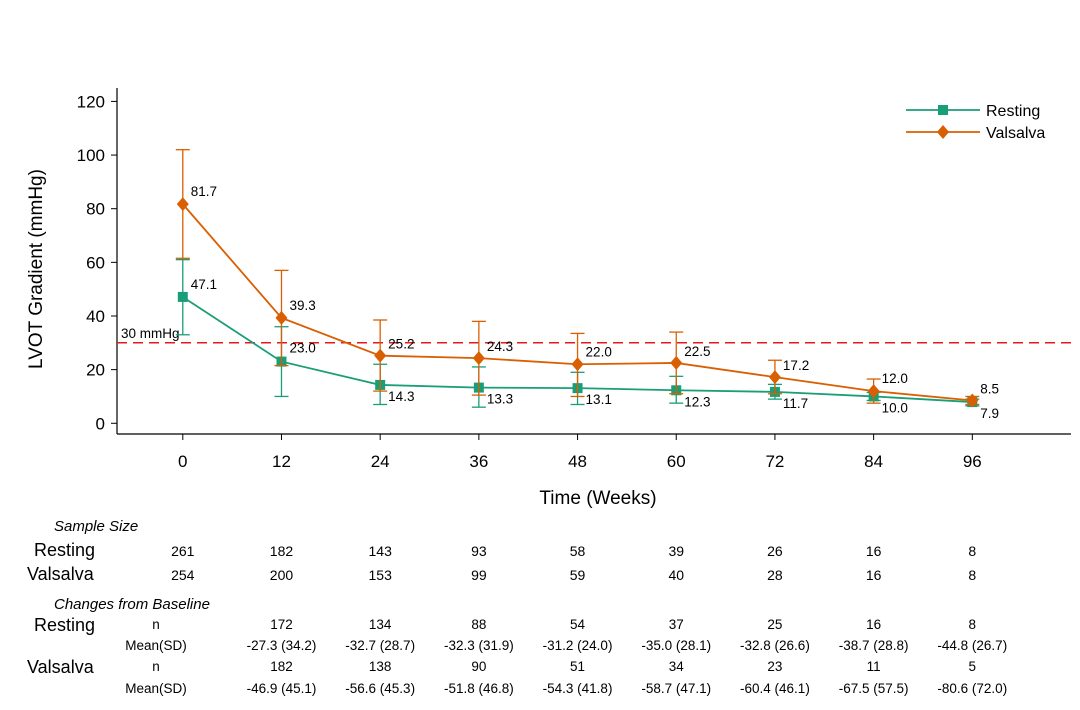 Image resolution: width=1080 pixels, height=710 pixels. What do you see at coordinates (895, 378) in the screenshot?
I see `data-label: 12.0` at bounding box center [895, 378].